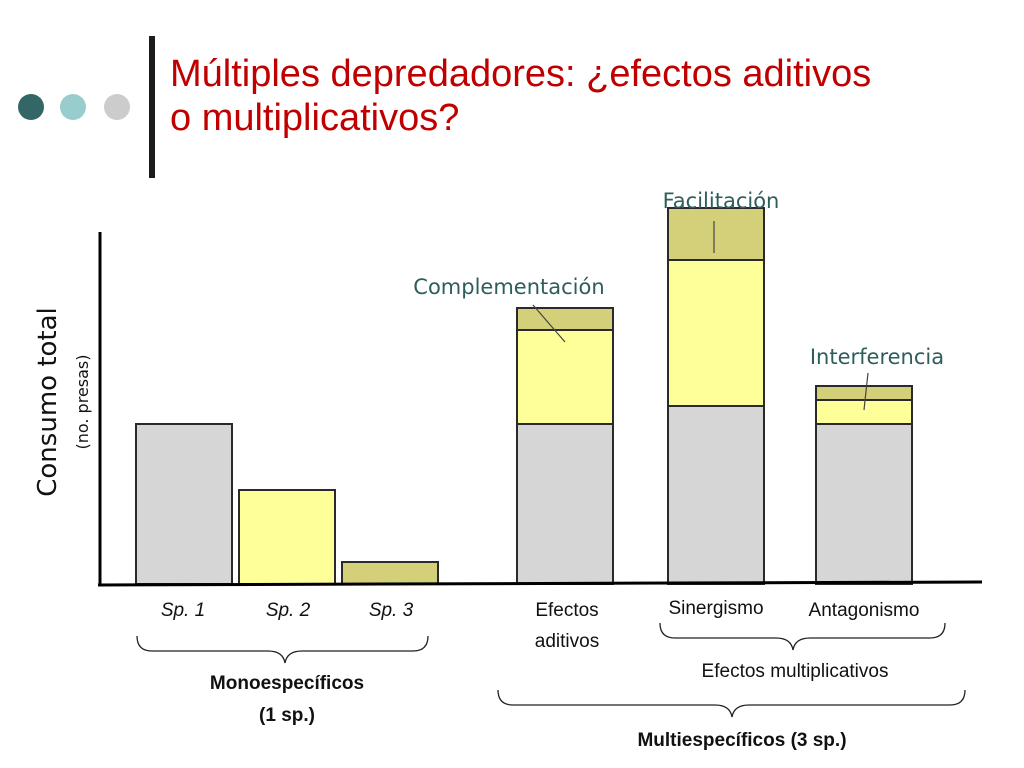  Describe the element at coordinates (567, 641) in the screenshot. I see `category-label-aditivos: aditivos` at that location.